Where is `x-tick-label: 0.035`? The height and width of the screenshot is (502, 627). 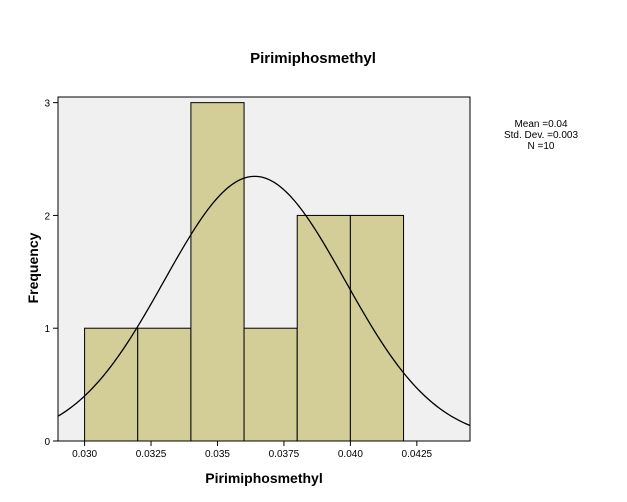 x-tick-label: 0.035 is located at coordinates (217, 454).